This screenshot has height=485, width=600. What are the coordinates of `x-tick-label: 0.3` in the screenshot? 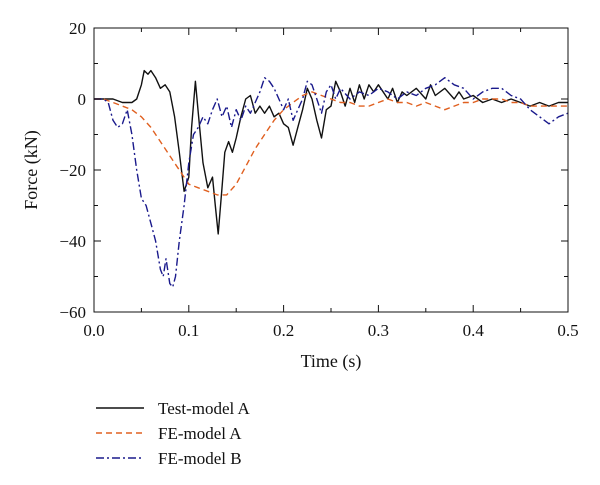 It's located at (378, 330).